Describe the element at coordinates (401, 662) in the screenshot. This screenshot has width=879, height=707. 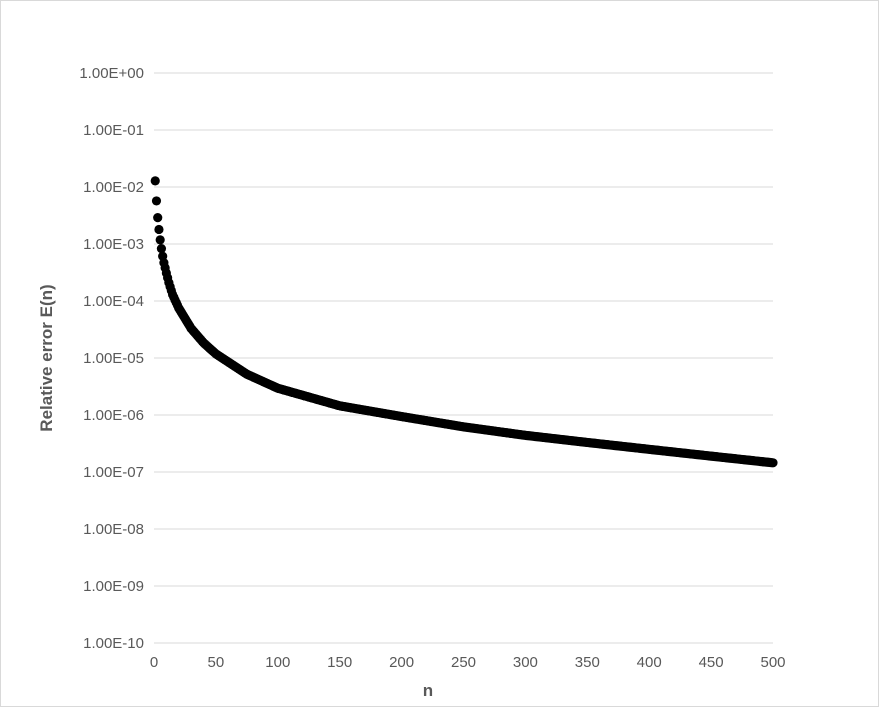
I see `x-tick-label: 200` at that location.